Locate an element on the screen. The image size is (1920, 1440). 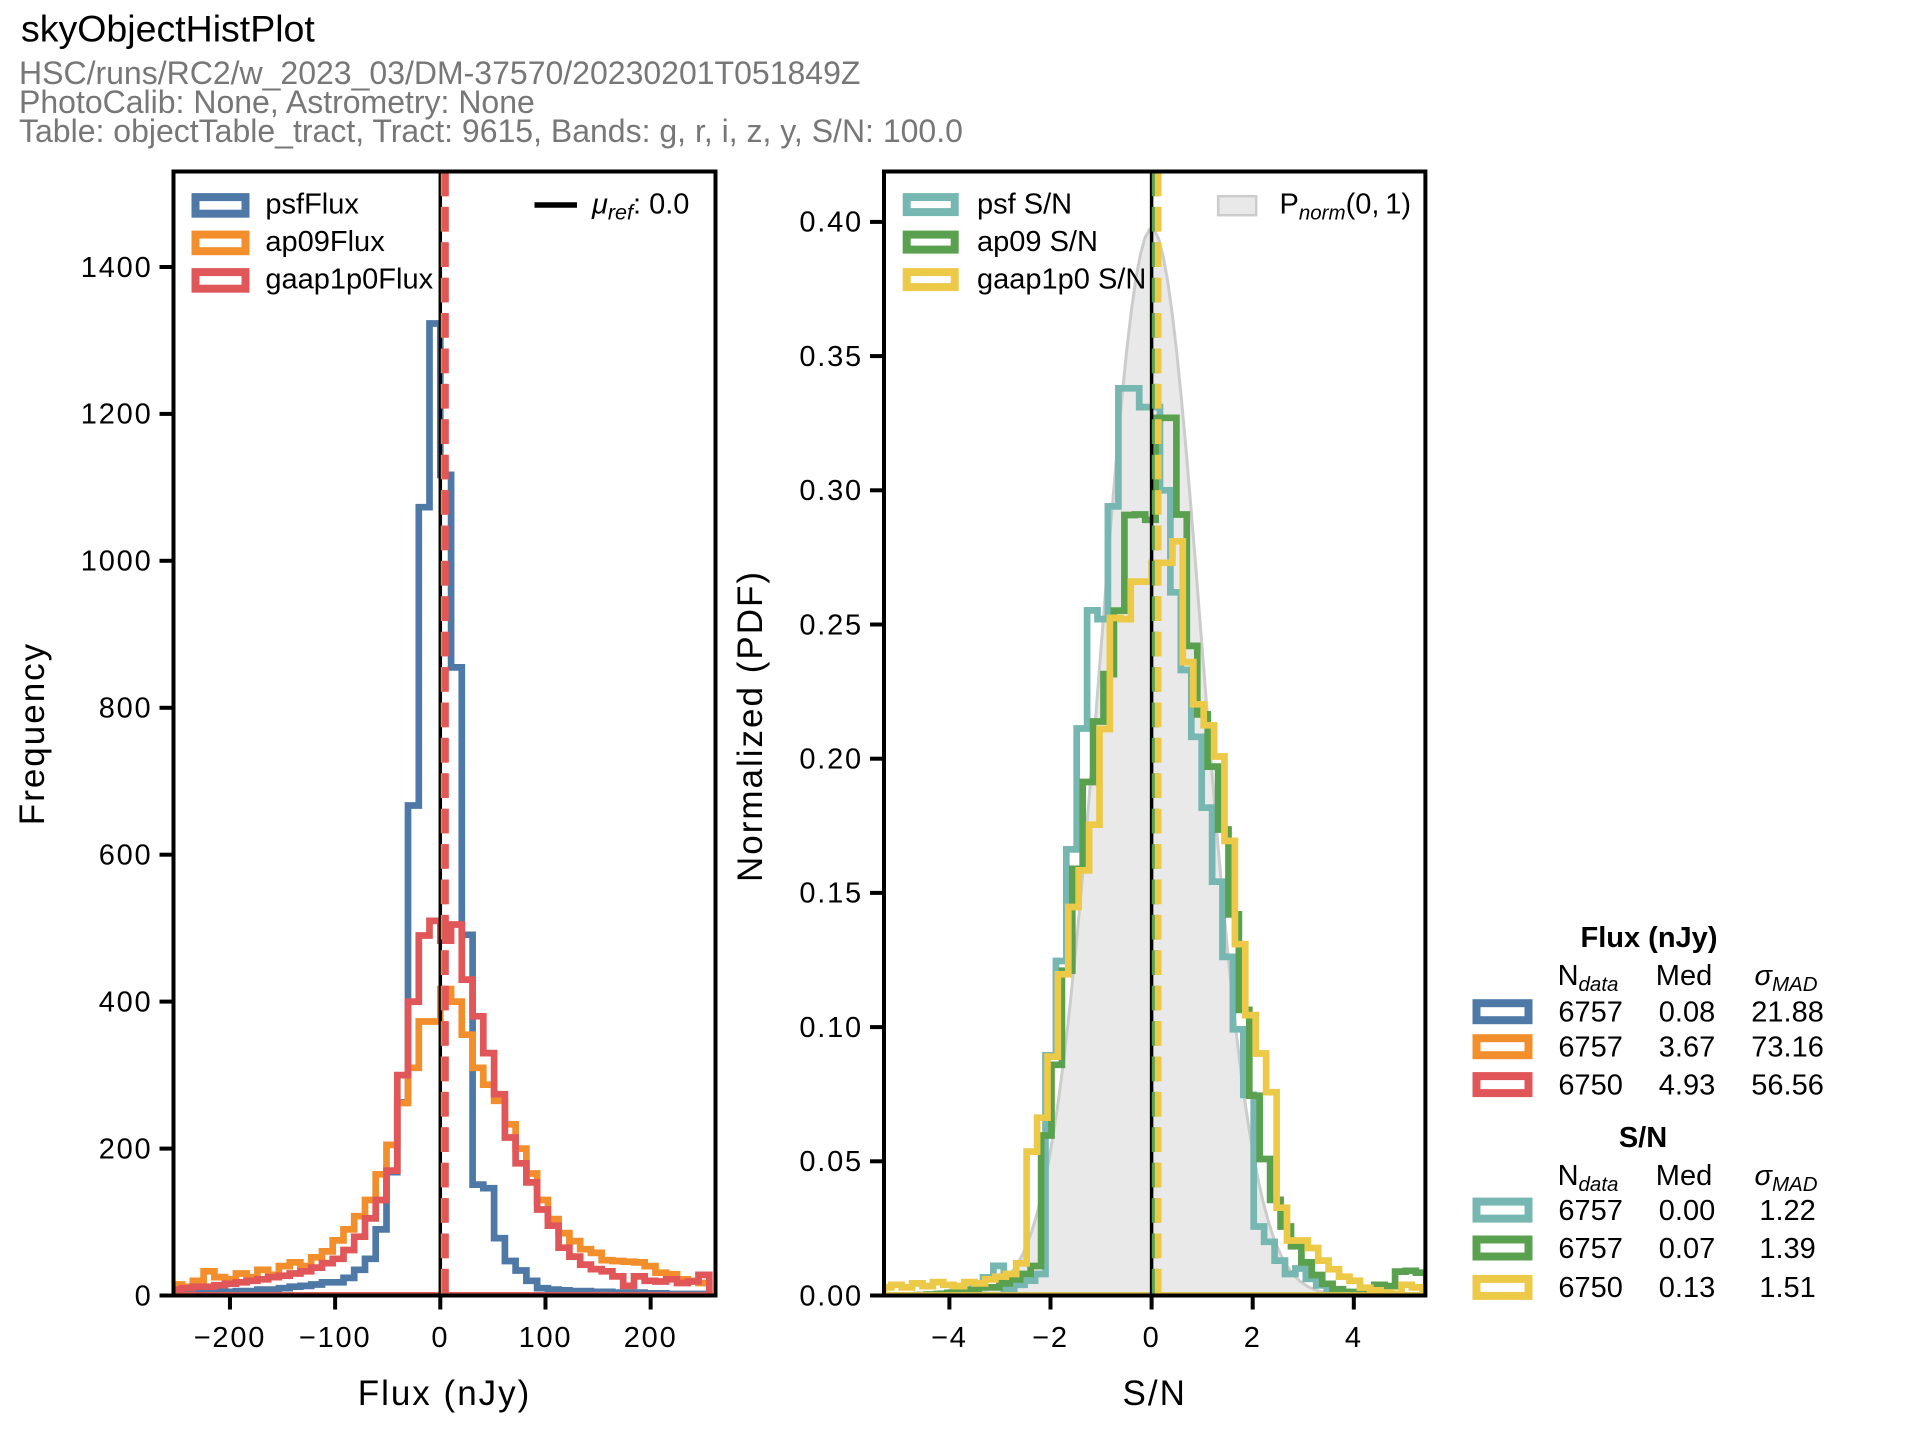
svg-text: −100 is located at coordinates (335, 1338).